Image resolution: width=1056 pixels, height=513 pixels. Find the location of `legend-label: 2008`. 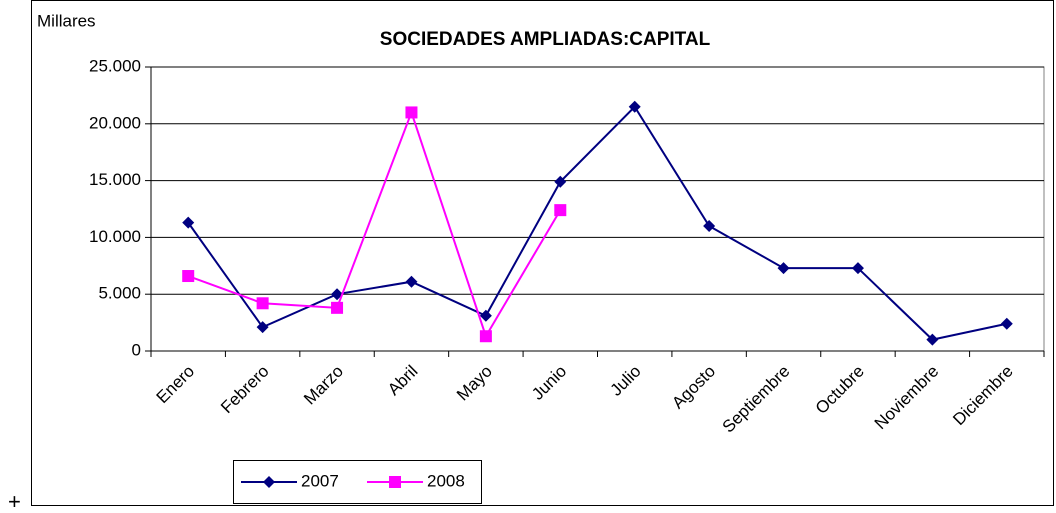

legend-label: 2008 is located at coordinates (446, 480).